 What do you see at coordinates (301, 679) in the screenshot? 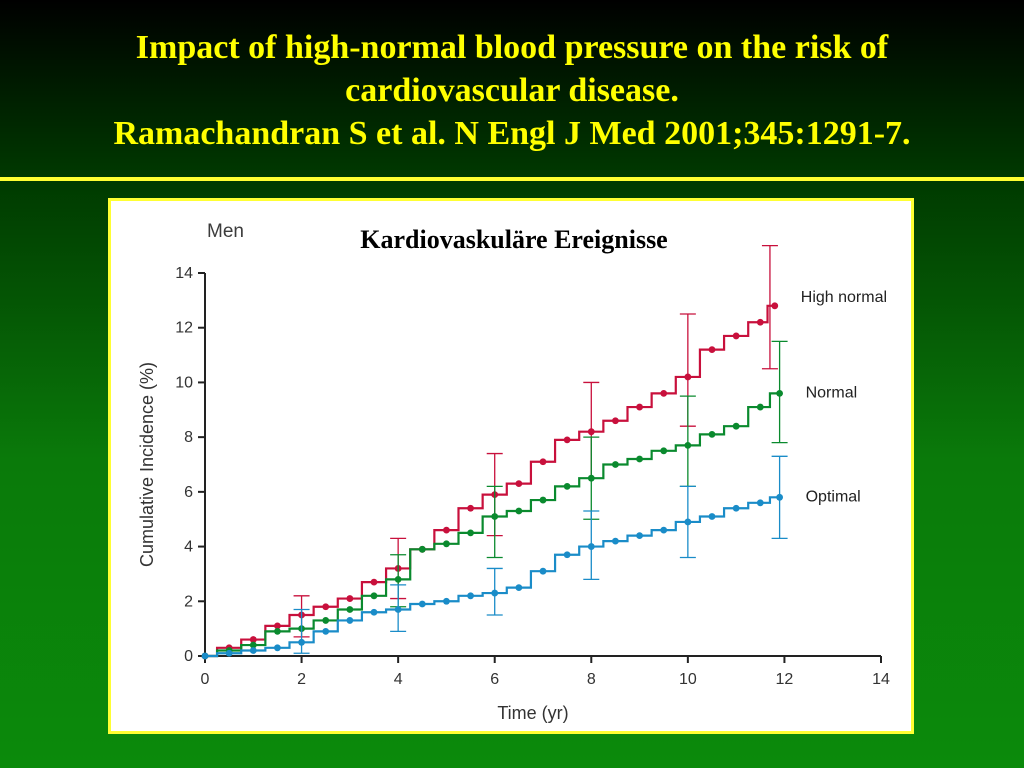
I see `x-tick-label: 2` at bounding box center [301, 679].